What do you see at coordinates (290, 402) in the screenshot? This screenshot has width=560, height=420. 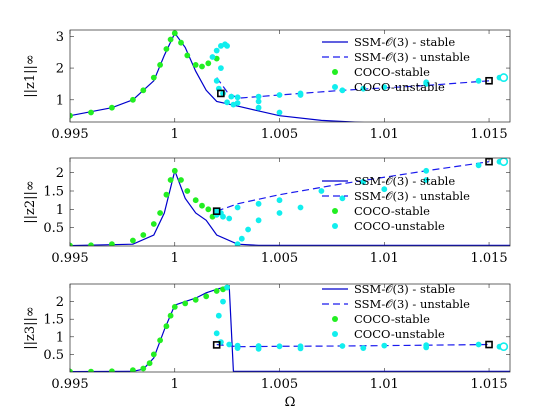 I see `x-axis-label: Ω` at bounding box center [290, 402].